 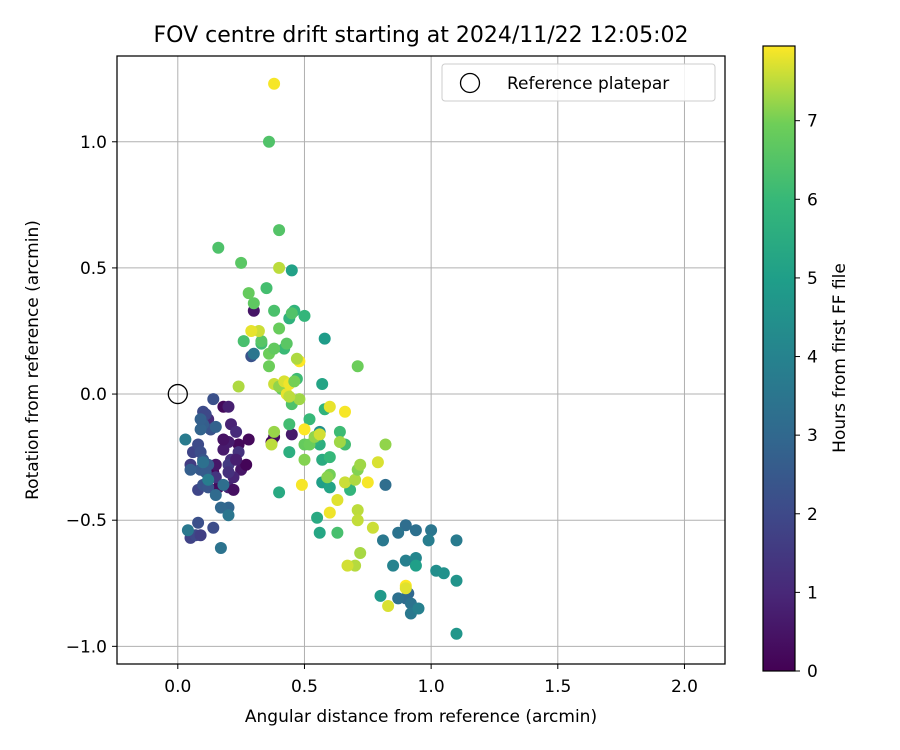 I want to click on x-tick-label: 0.0, so click(x=177, y=687).